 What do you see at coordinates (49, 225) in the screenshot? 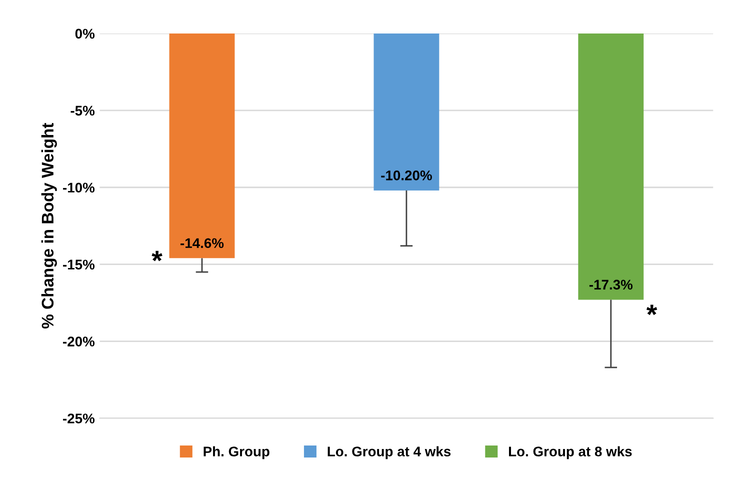
I see `y-axis-title: % Change in Body Weight` at bounding box center [49, 225].